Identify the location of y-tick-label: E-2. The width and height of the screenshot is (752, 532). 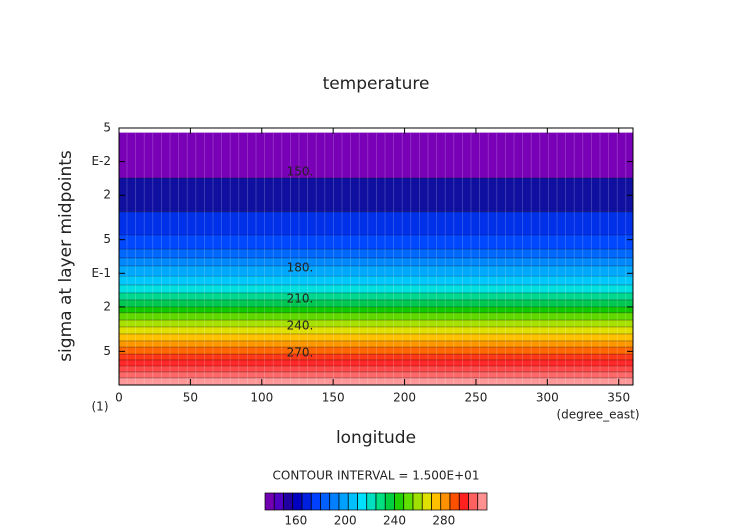
(101, 161).